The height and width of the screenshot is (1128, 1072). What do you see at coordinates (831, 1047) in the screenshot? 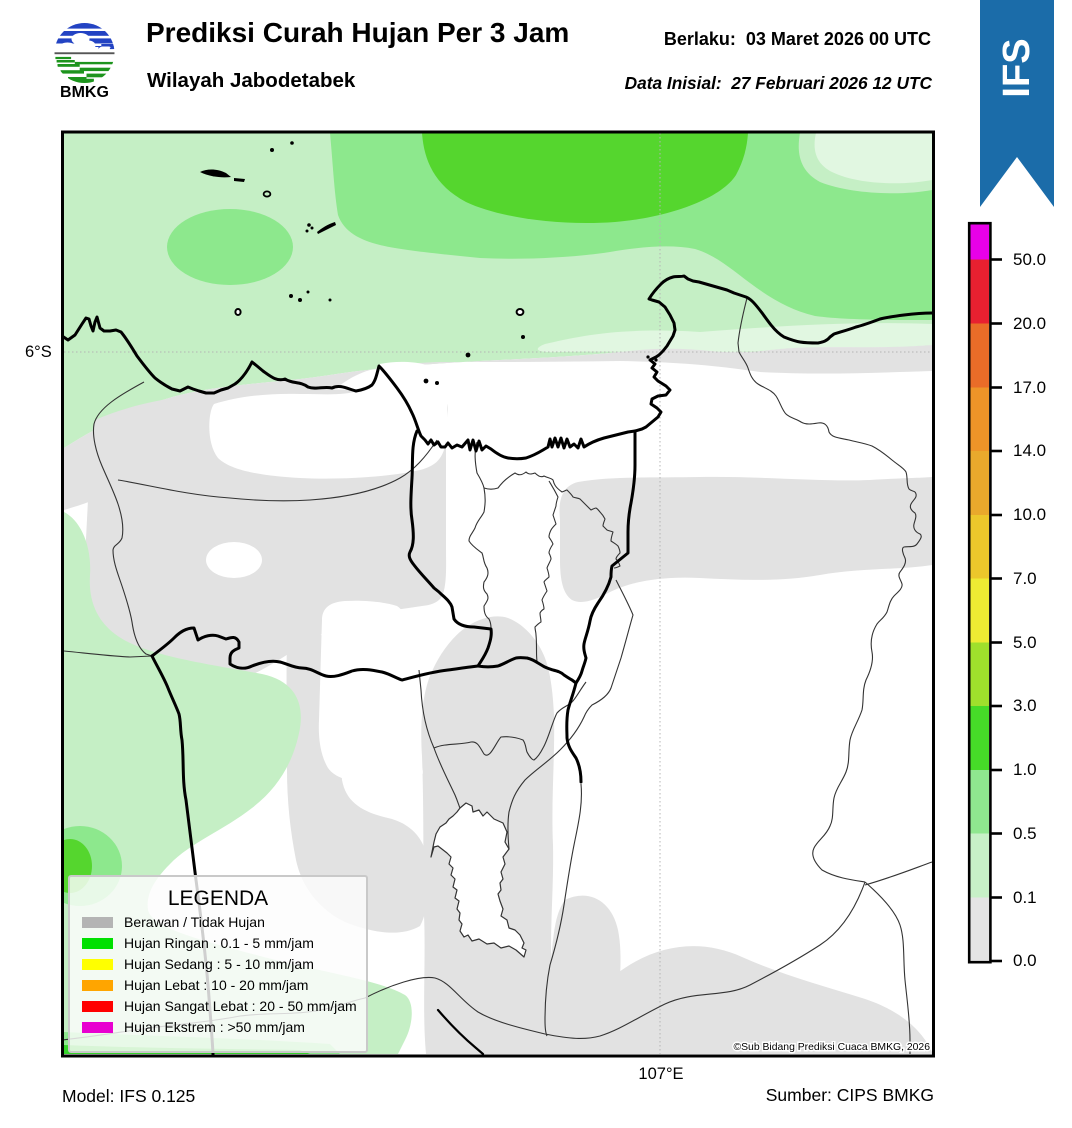
I see `svg-text:©Sub Bidang Prediksi Cuaca BMK: ©Sub Bidang Prediksi Cuaca BMKG, 2026` at bounding box center [831, 1047].